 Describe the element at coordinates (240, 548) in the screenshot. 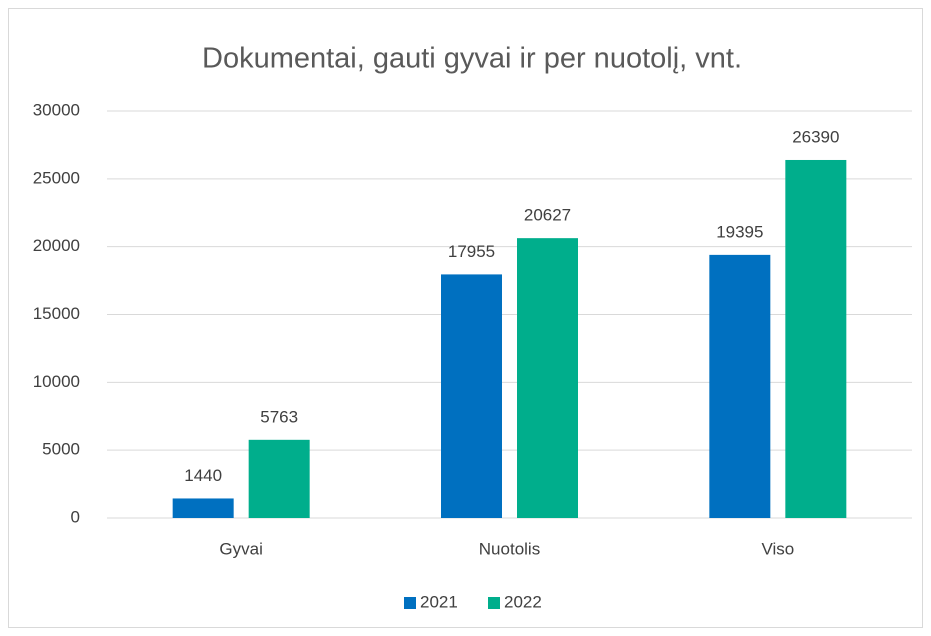

I see `x-tick-label: Gyvai` at that location.